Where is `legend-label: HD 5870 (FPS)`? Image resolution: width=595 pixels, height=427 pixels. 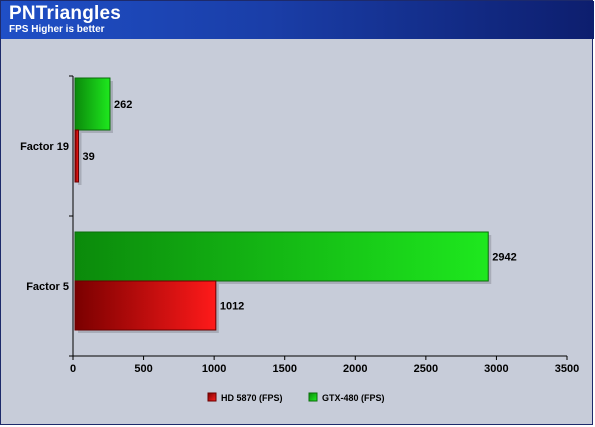
legend-label: HD 5870 (FPS) is located at coordinates (252, 398).